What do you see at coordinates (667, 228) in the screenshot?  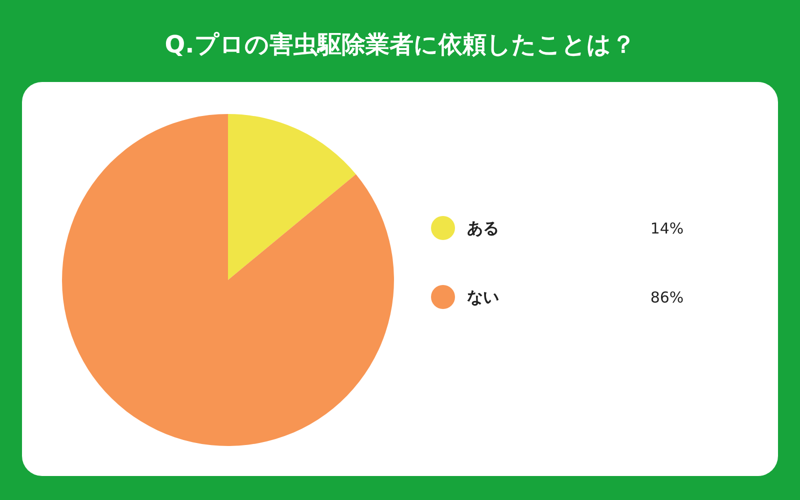 I see `data-label: 14%` at bounding box center [667, 228].